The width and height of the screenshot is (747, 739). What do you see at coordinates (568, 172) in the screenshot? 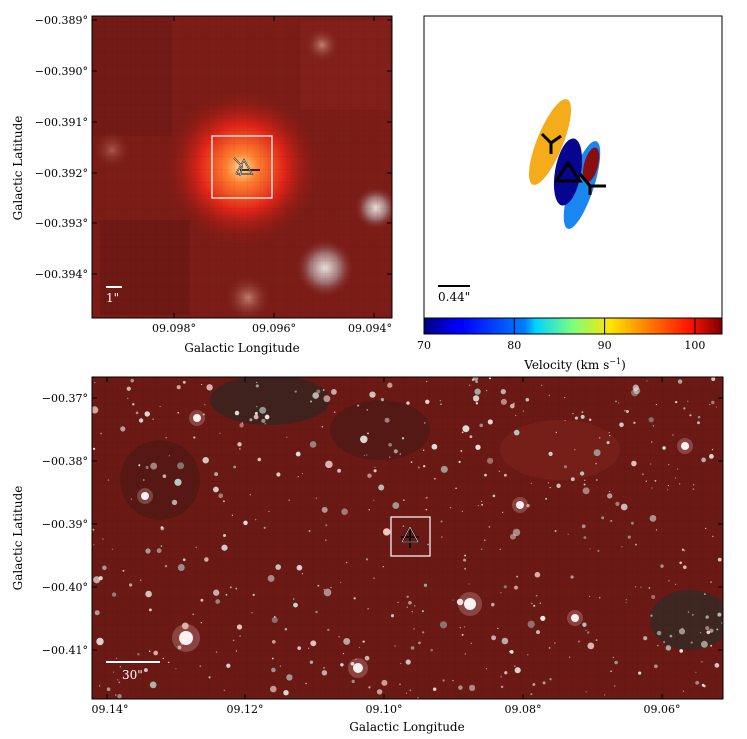
I see `ellipse-navy` at bounding box center [568, 172].